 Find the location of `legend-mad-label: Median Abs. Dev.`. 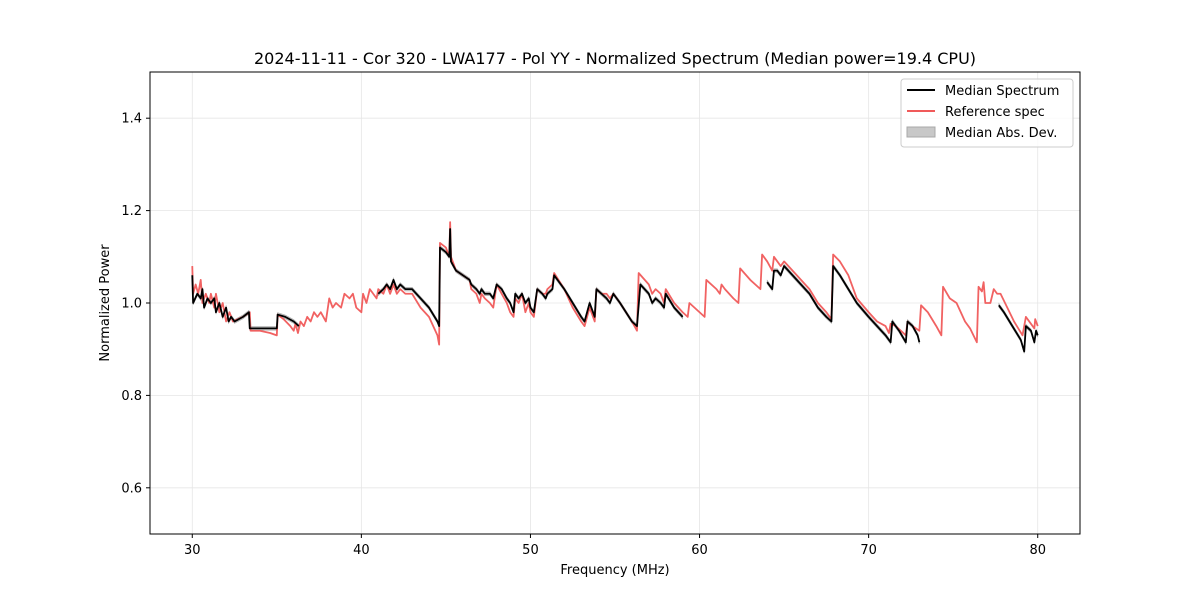

legend-mad-label: Median Abs. Dev. is located at coordinates (1001, 133).